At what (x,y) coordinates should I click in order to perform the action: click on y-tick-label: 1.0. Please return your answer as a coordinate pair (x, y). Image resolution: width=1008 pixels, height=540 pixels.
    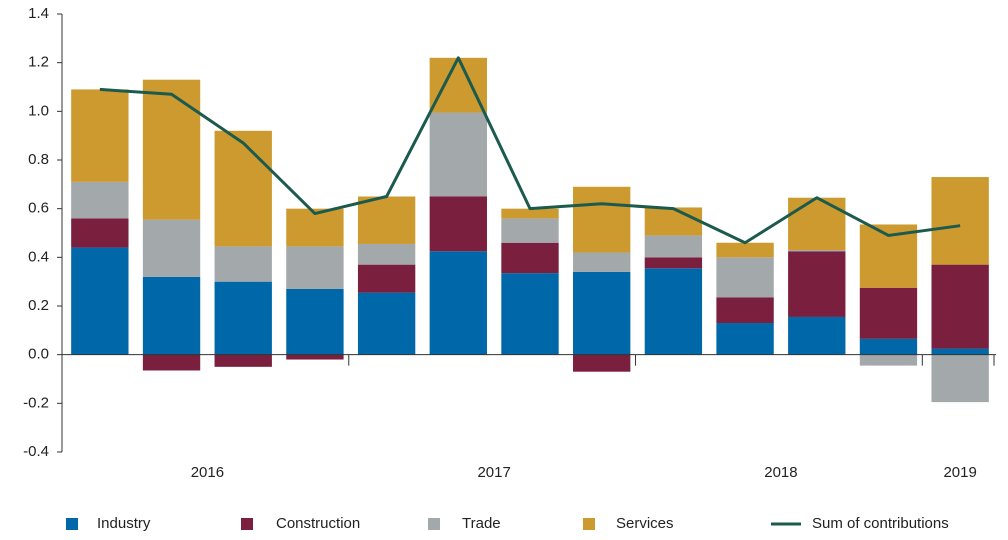
    Looking at the image, I should click on (38, 110).